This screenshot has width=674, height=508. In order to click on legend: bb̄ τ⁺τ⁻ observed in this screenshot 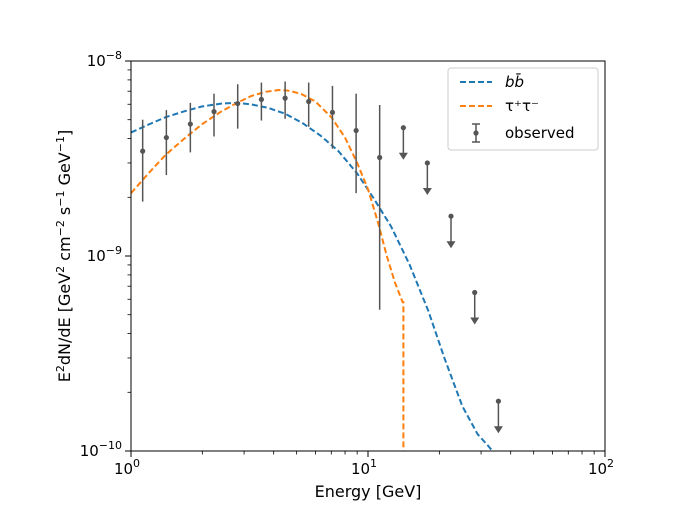, I will do `click(523, 109)`.